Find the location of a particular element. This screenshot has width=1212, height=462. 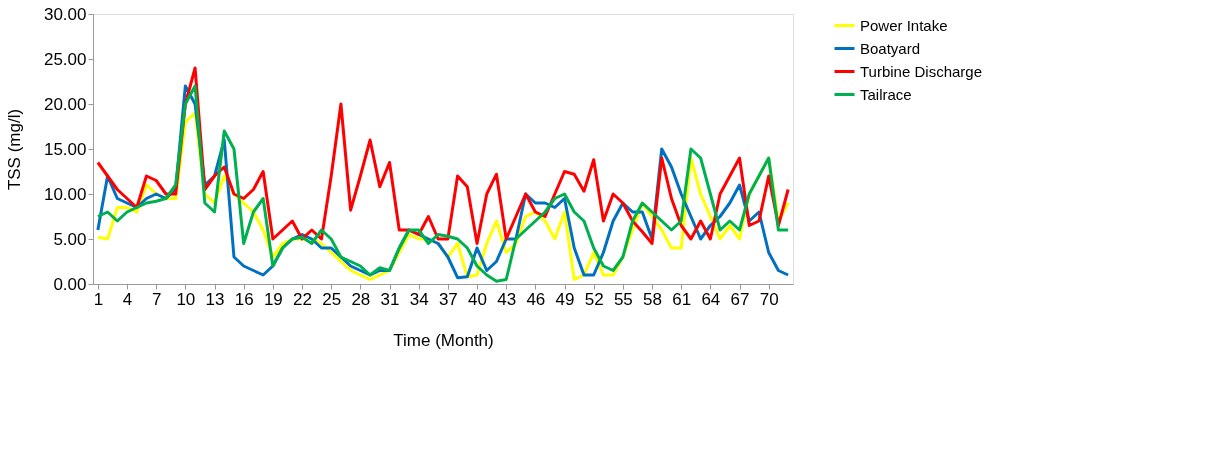

x-tick-label: 13 is located at coordinates (215, 299).